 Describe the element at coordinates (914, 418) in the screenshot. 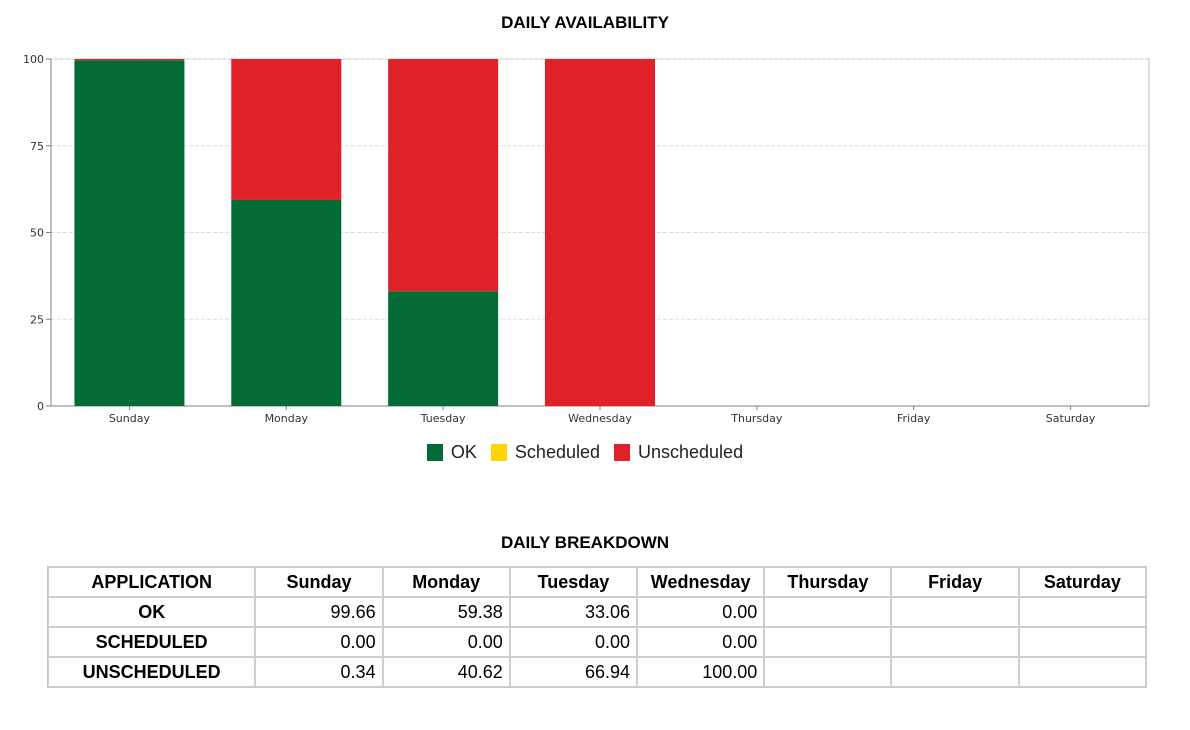

I see `x-tick-label: Friday` at that location.